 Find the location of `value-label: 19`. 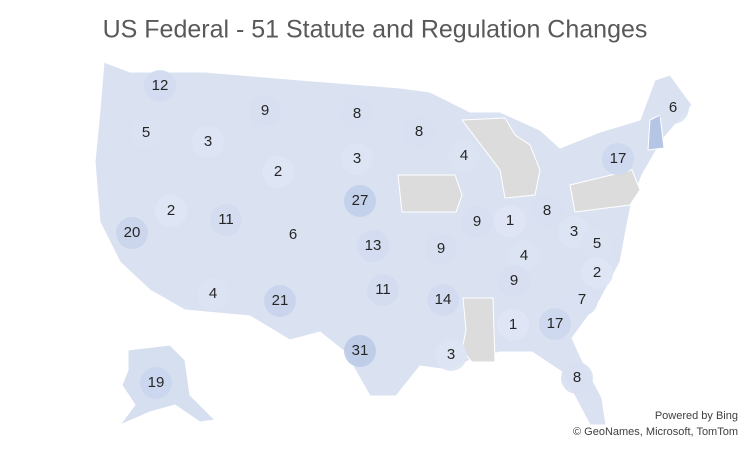

value-label: 19 is located at coordinates (156, 382).